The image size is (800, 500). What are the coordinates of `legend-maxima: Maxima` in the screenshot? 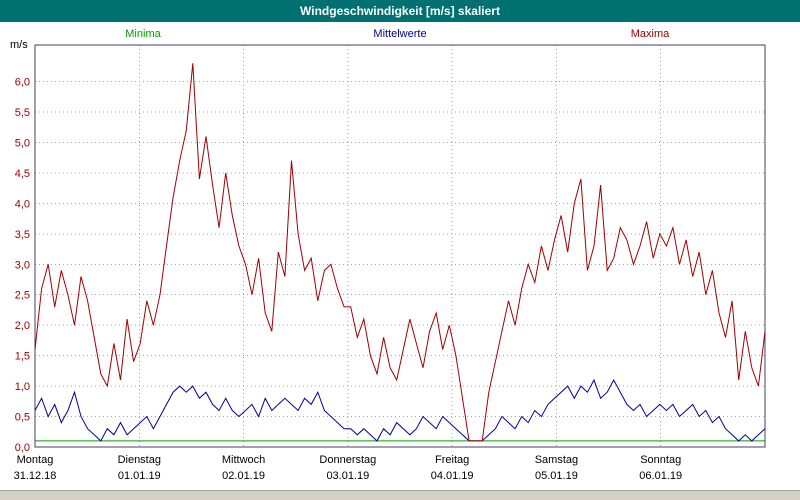 It's located at (650, 34).